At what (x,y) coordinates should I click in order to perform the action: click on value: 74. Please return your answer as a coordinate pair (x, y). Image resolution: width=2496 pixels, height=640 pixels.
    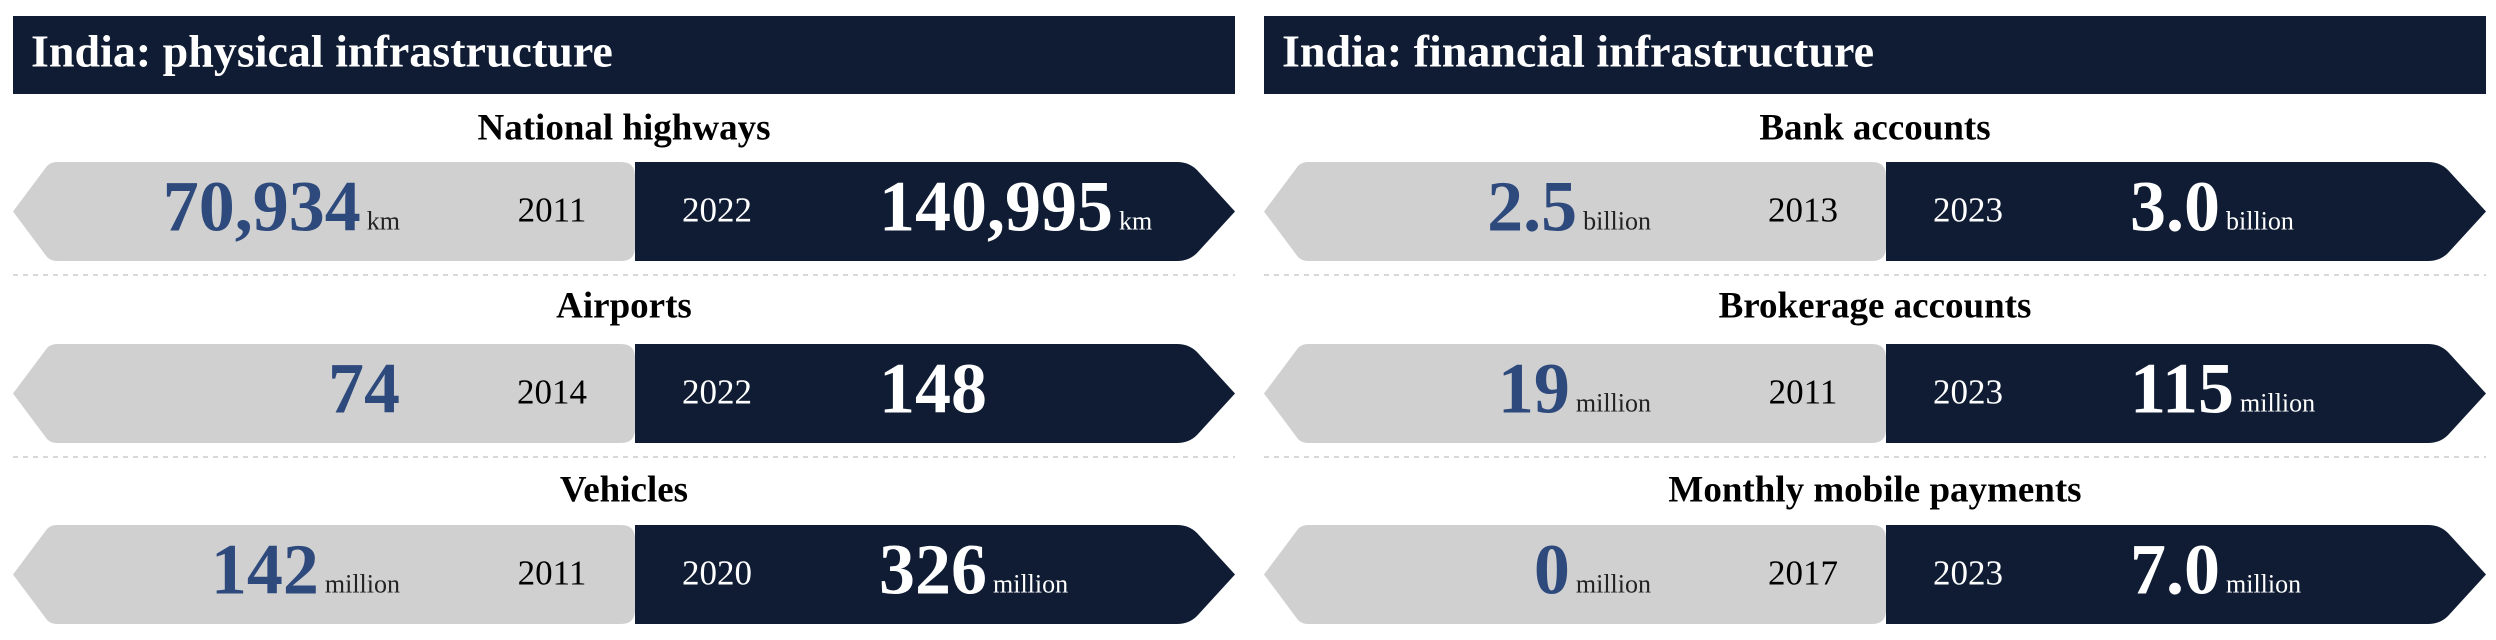
    Looking at the image, I should click on (364, 388).